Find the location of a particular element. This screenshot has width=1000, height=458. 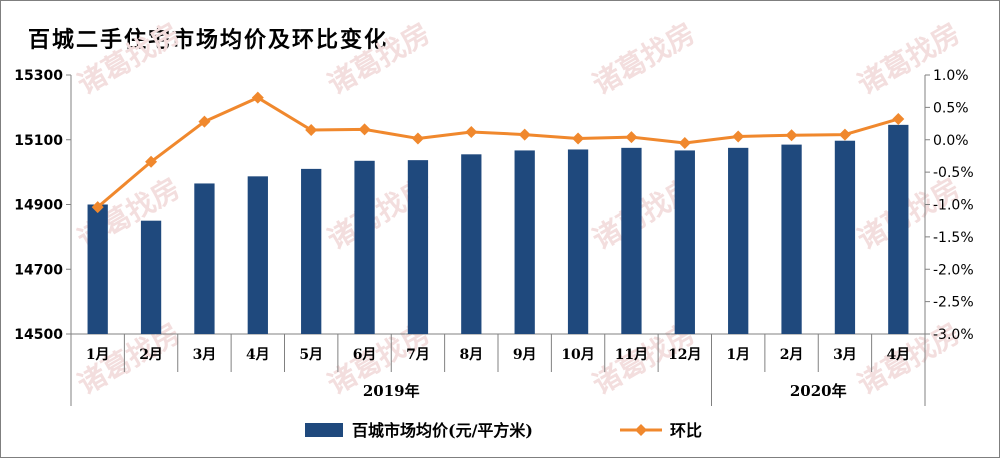

right-tick-label: -1.0% is located at coordinates (953, 206).